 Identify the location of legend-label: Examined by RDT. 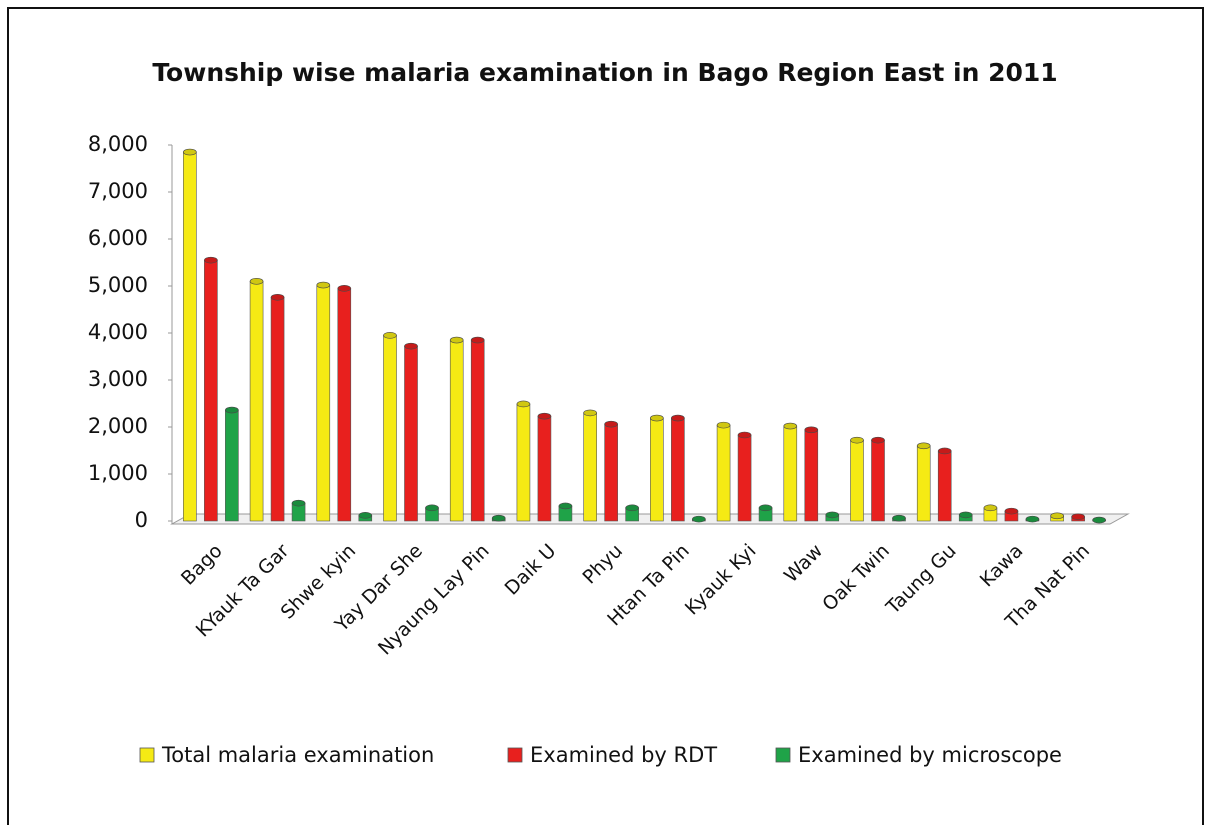
(623, 755).